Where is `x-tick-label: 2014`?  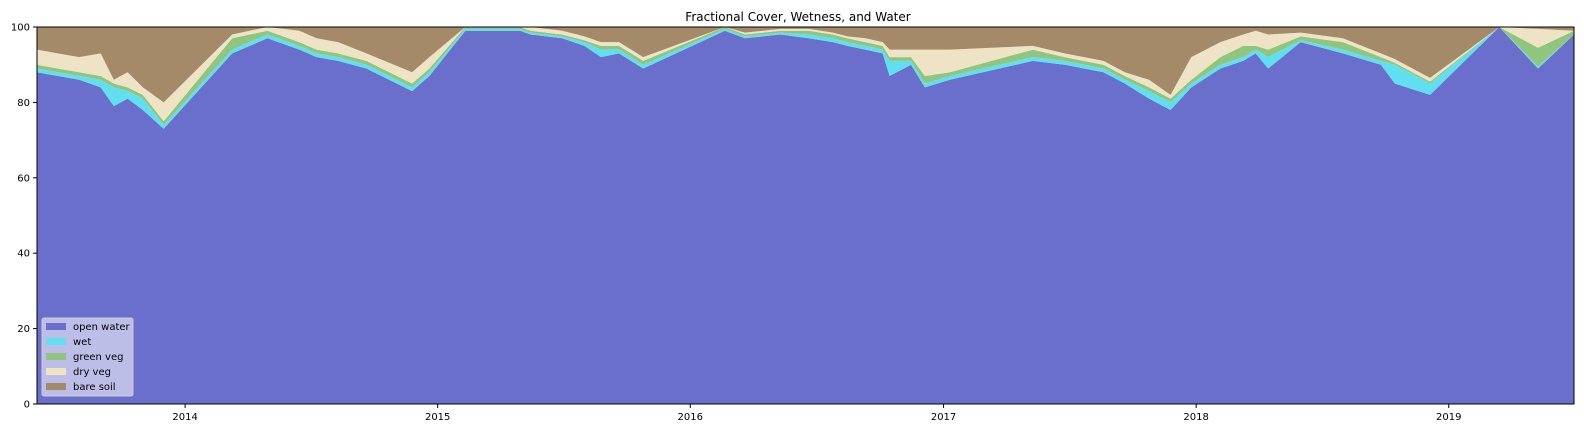
x-tick-label: 2014 is located at coordinates (184, 417).